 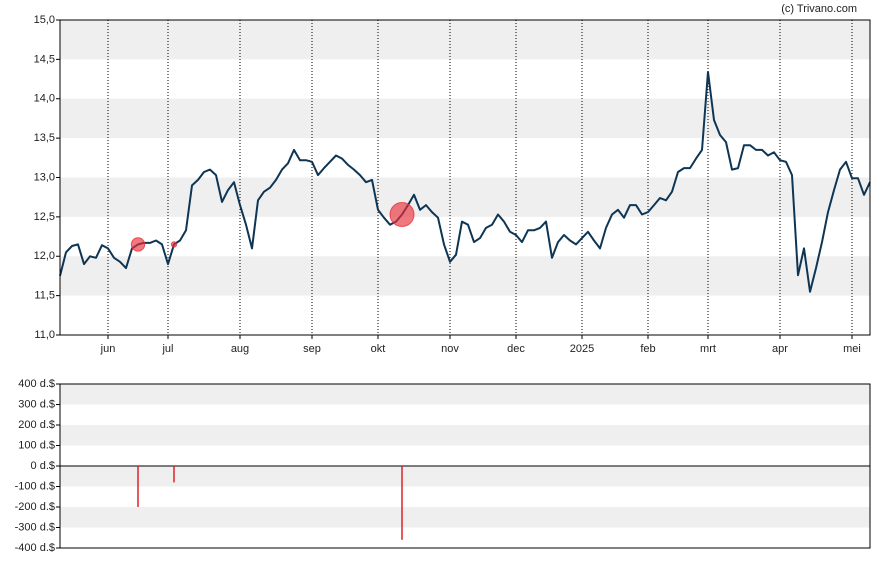 I want to click on x-tick-label: dec, so click(x=516, y=349).